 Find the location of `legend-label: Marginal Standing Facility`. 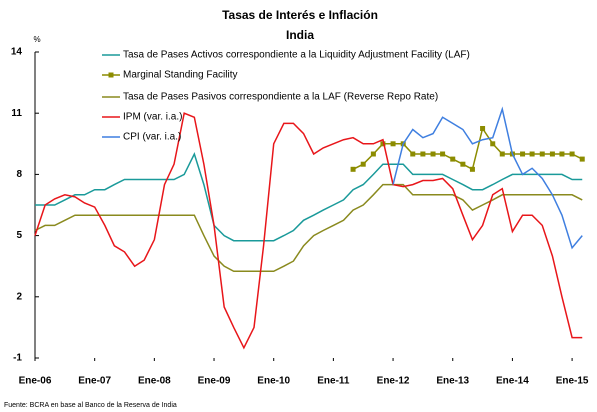

legend-label: Marginal Standing Facility is located at coordinates (180, 75).